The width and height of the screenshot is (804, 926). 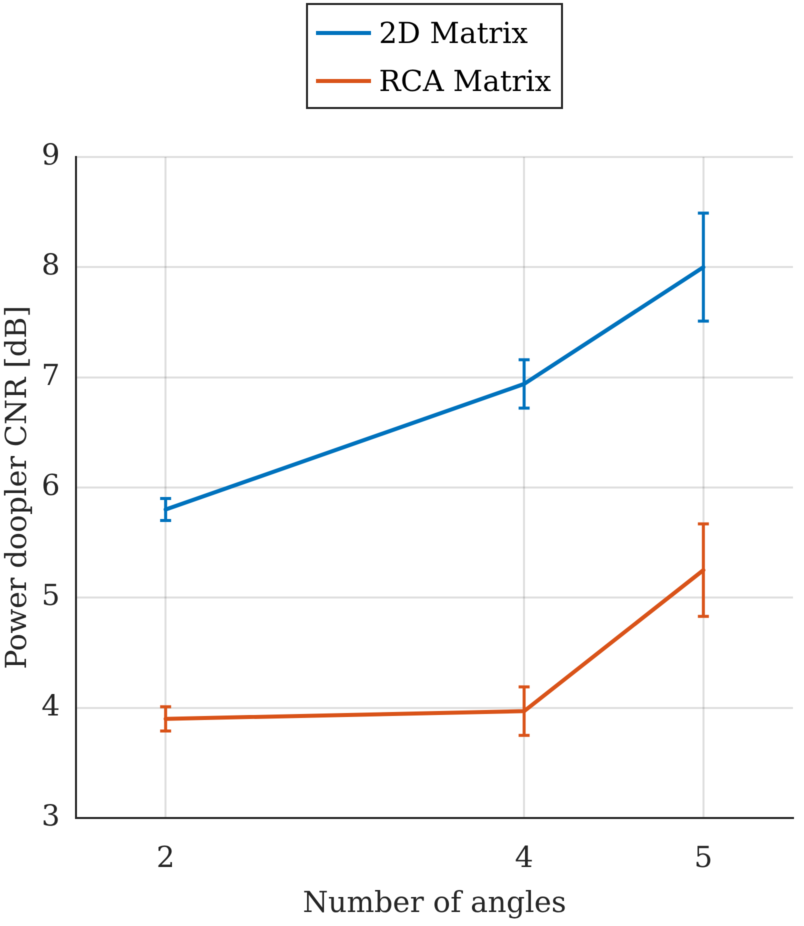 I want to click on x-axis-title: Number of angles, so click(x=434, y=902).